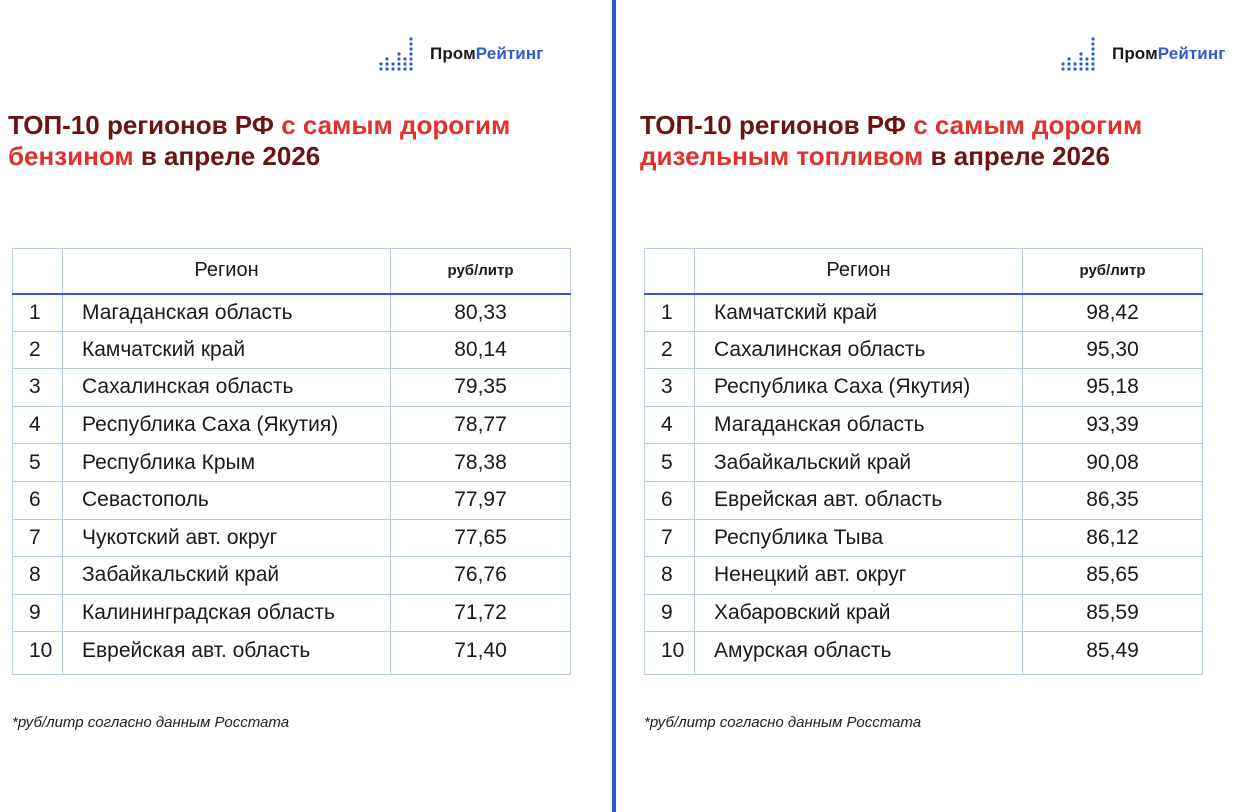 The height and width of the screenshot is (812, 1260). I want to click on table-row: 8 Забайкальский край 76,76, so click(291, 575).